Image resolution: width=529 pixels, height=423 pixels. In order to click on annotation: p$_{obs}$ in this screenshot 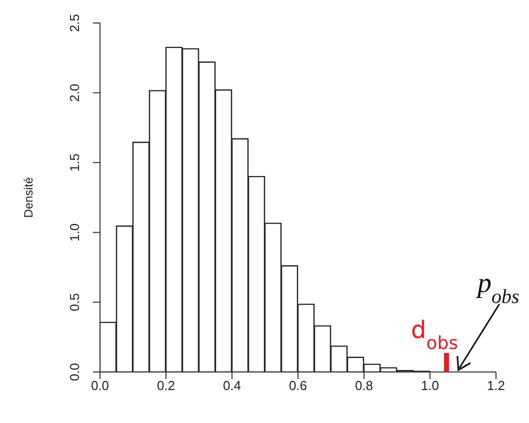, I will do `click(498, 288)`.